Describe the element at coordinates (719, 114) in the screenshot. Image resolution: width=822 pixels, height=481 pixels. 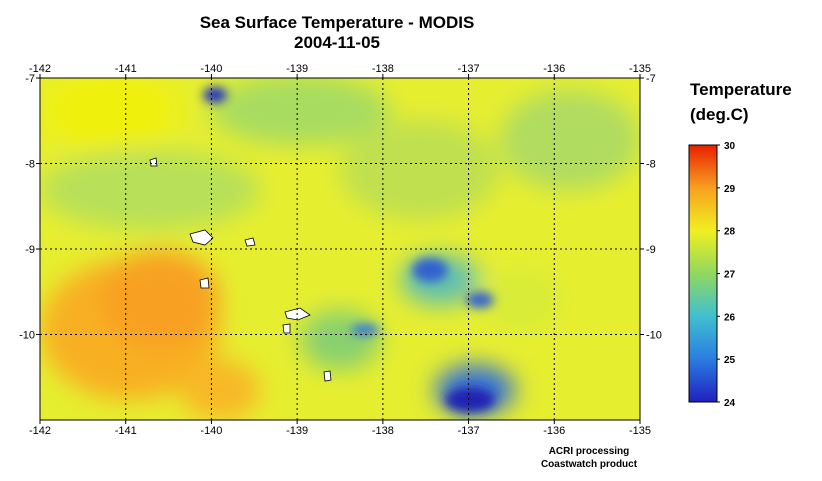
I see `colorbar-units: (deg.C)` at that location.